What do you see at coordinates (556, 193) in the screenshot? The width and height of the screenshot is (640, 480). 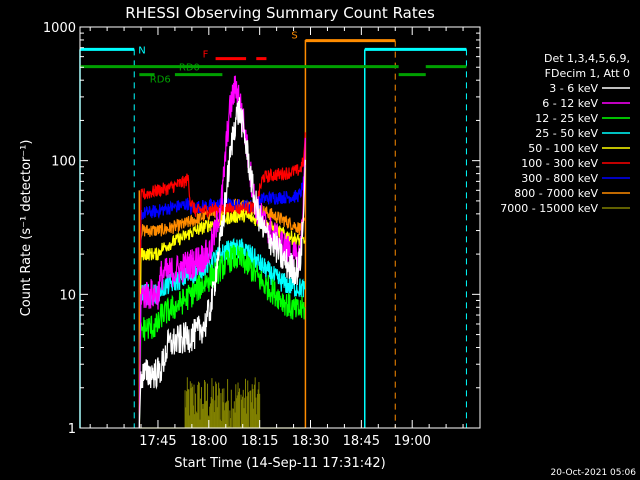 I see `legend-label: 800 - 7000 keV` at bounding box center [556, 193].